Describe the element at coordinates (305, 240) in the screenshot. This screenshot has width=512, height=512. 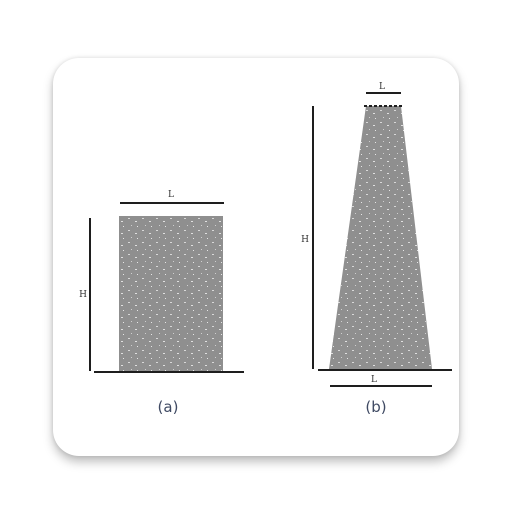
I see `height-label-b: H` at that location.